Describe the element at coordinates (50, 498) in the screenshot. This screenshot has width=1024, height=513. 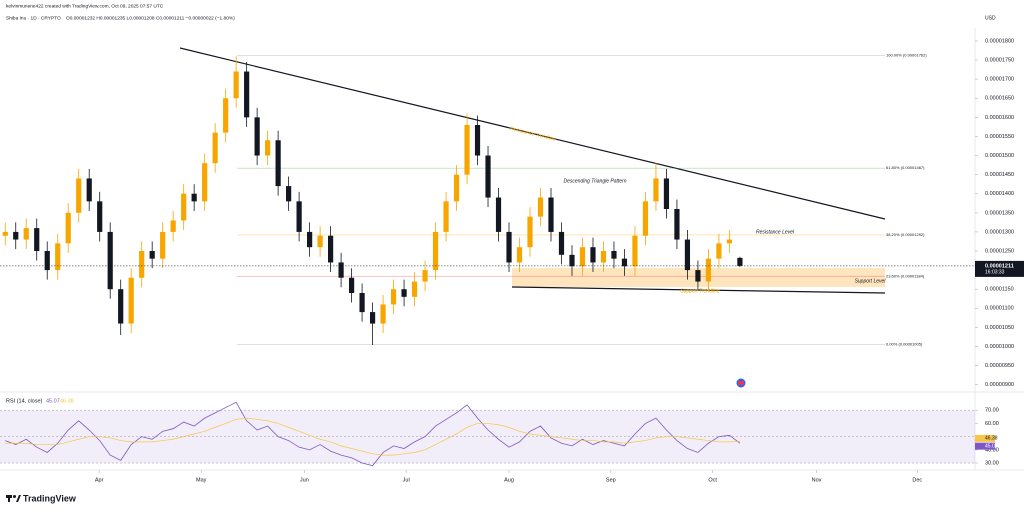
I see `logo-text: TradingView` at that location.